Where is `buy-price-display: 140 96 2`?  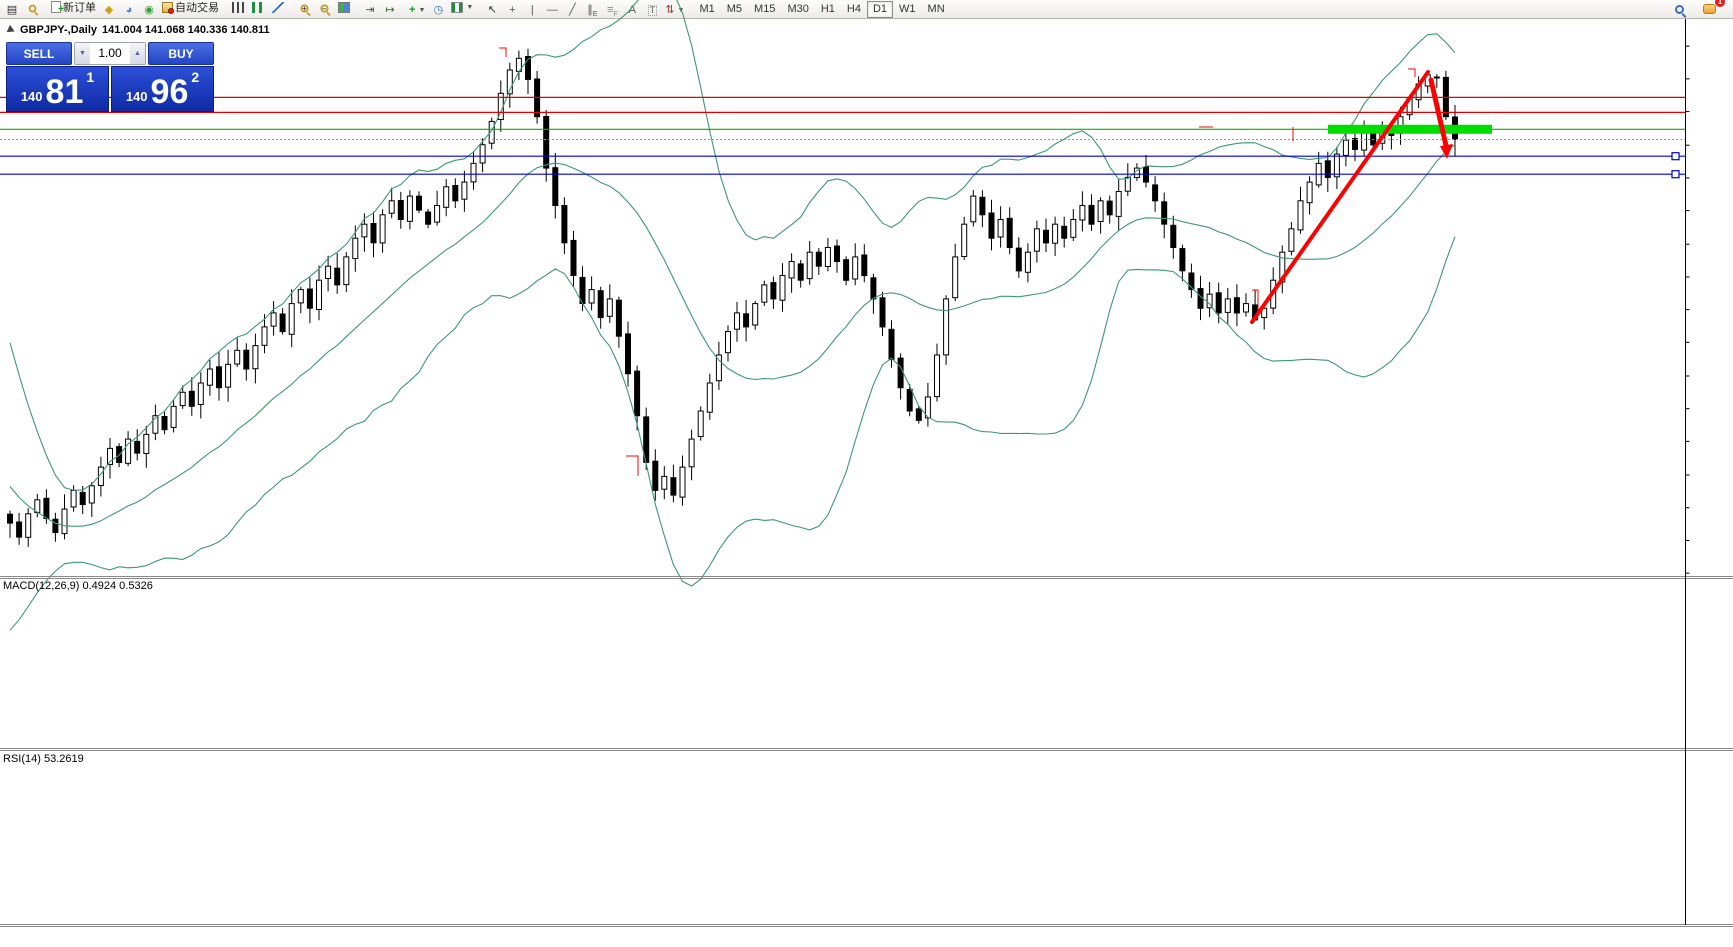
buy-price-display: 140 96 2 is located at coordinates (162, 89).